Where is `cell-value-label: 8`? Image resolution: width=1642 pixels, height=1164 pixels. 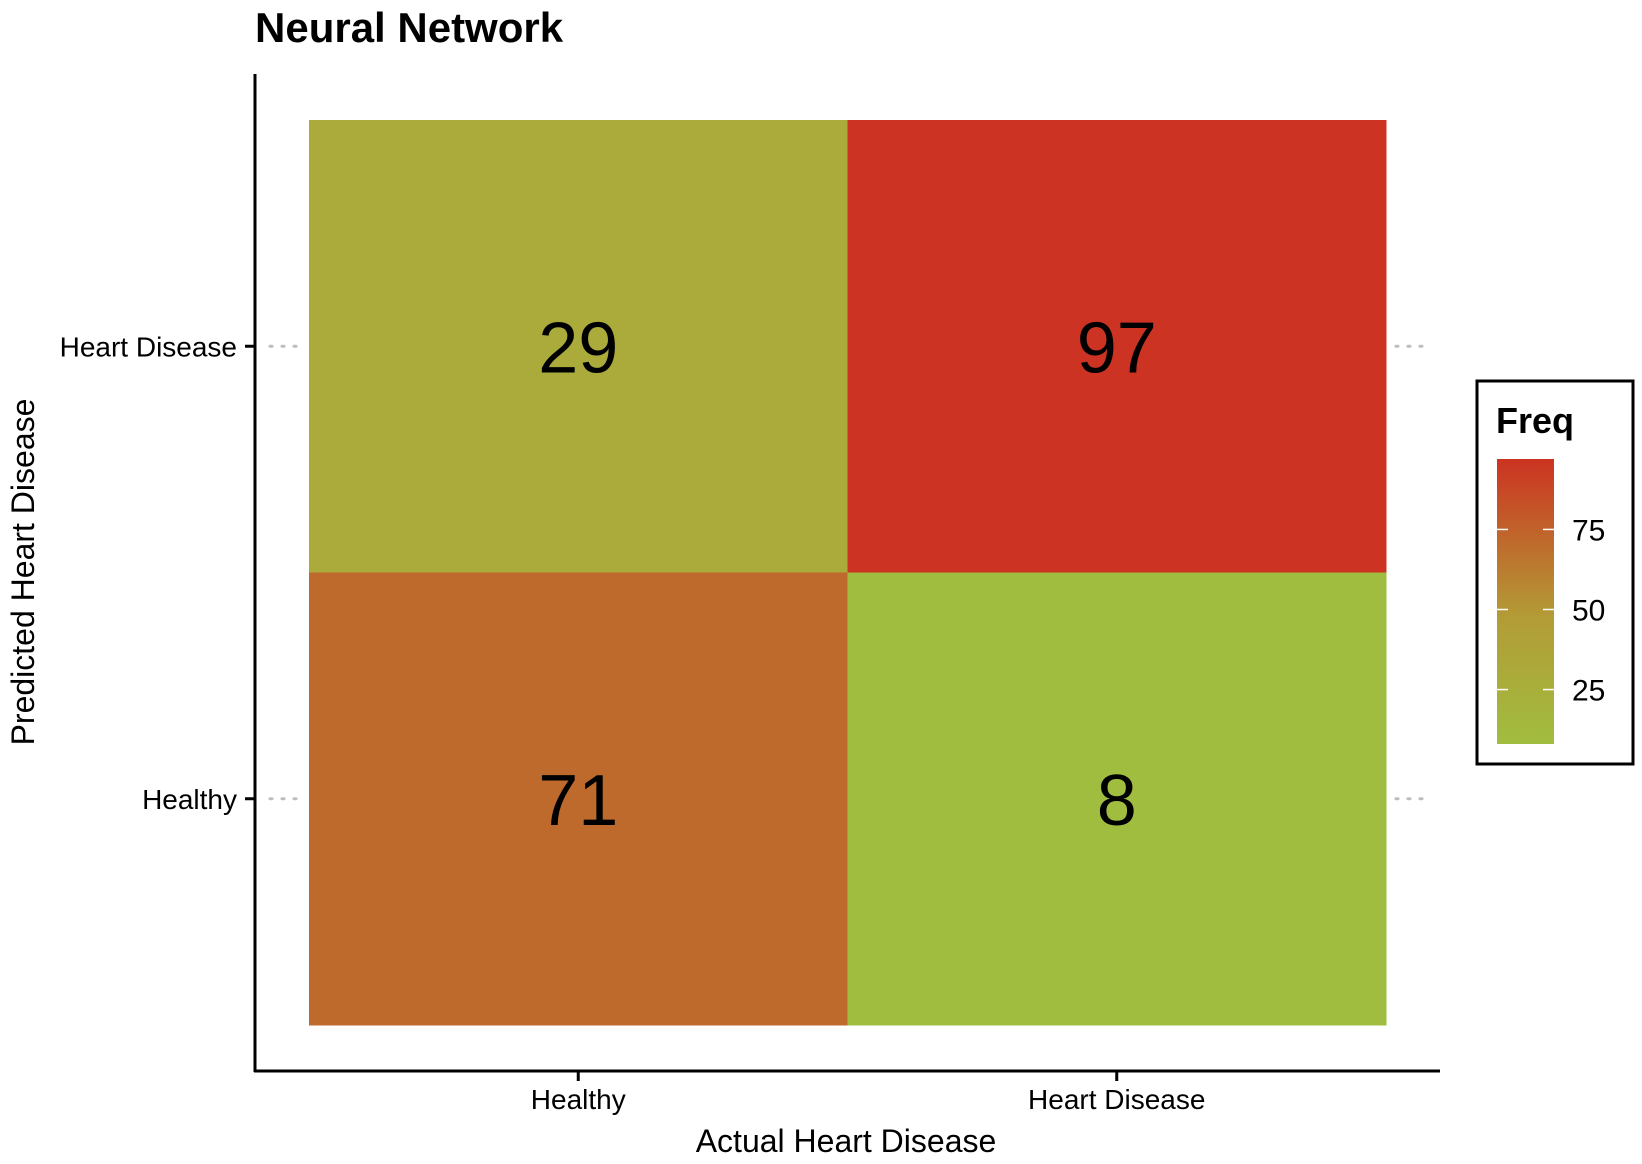
cell-value-label: 8 is located at coordinates (1117, 801).